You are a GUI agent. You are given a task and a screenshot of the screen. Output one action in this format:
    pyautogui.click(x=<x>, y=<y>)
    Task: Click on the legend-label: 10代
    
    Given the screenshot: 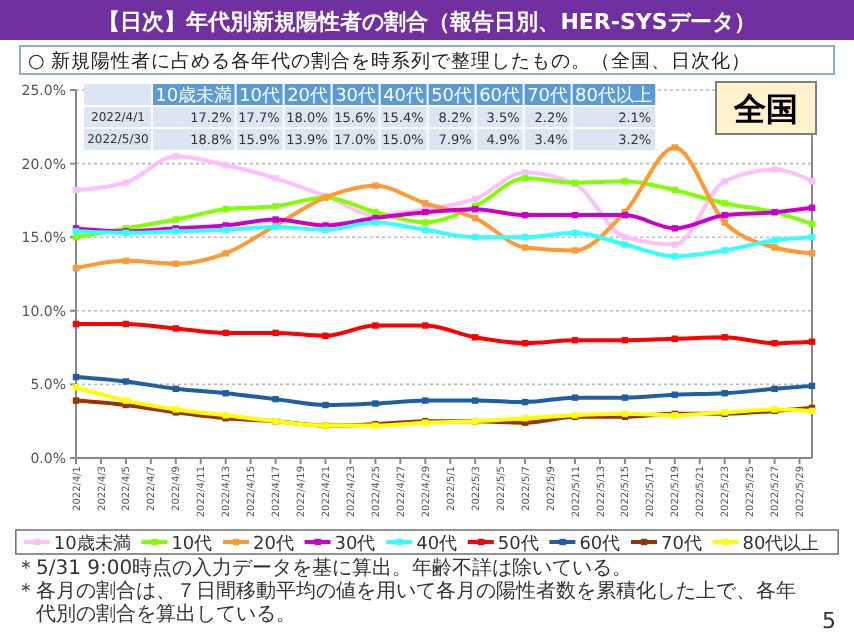 What is the action you would take?
    pyautogui.click(x=192, y=544)
    